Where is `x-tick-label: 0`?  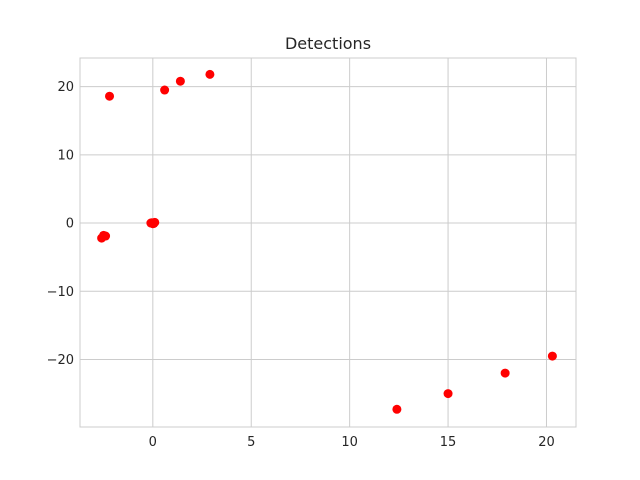 x-tick-label: 0 is located at coordinates (153, 442).